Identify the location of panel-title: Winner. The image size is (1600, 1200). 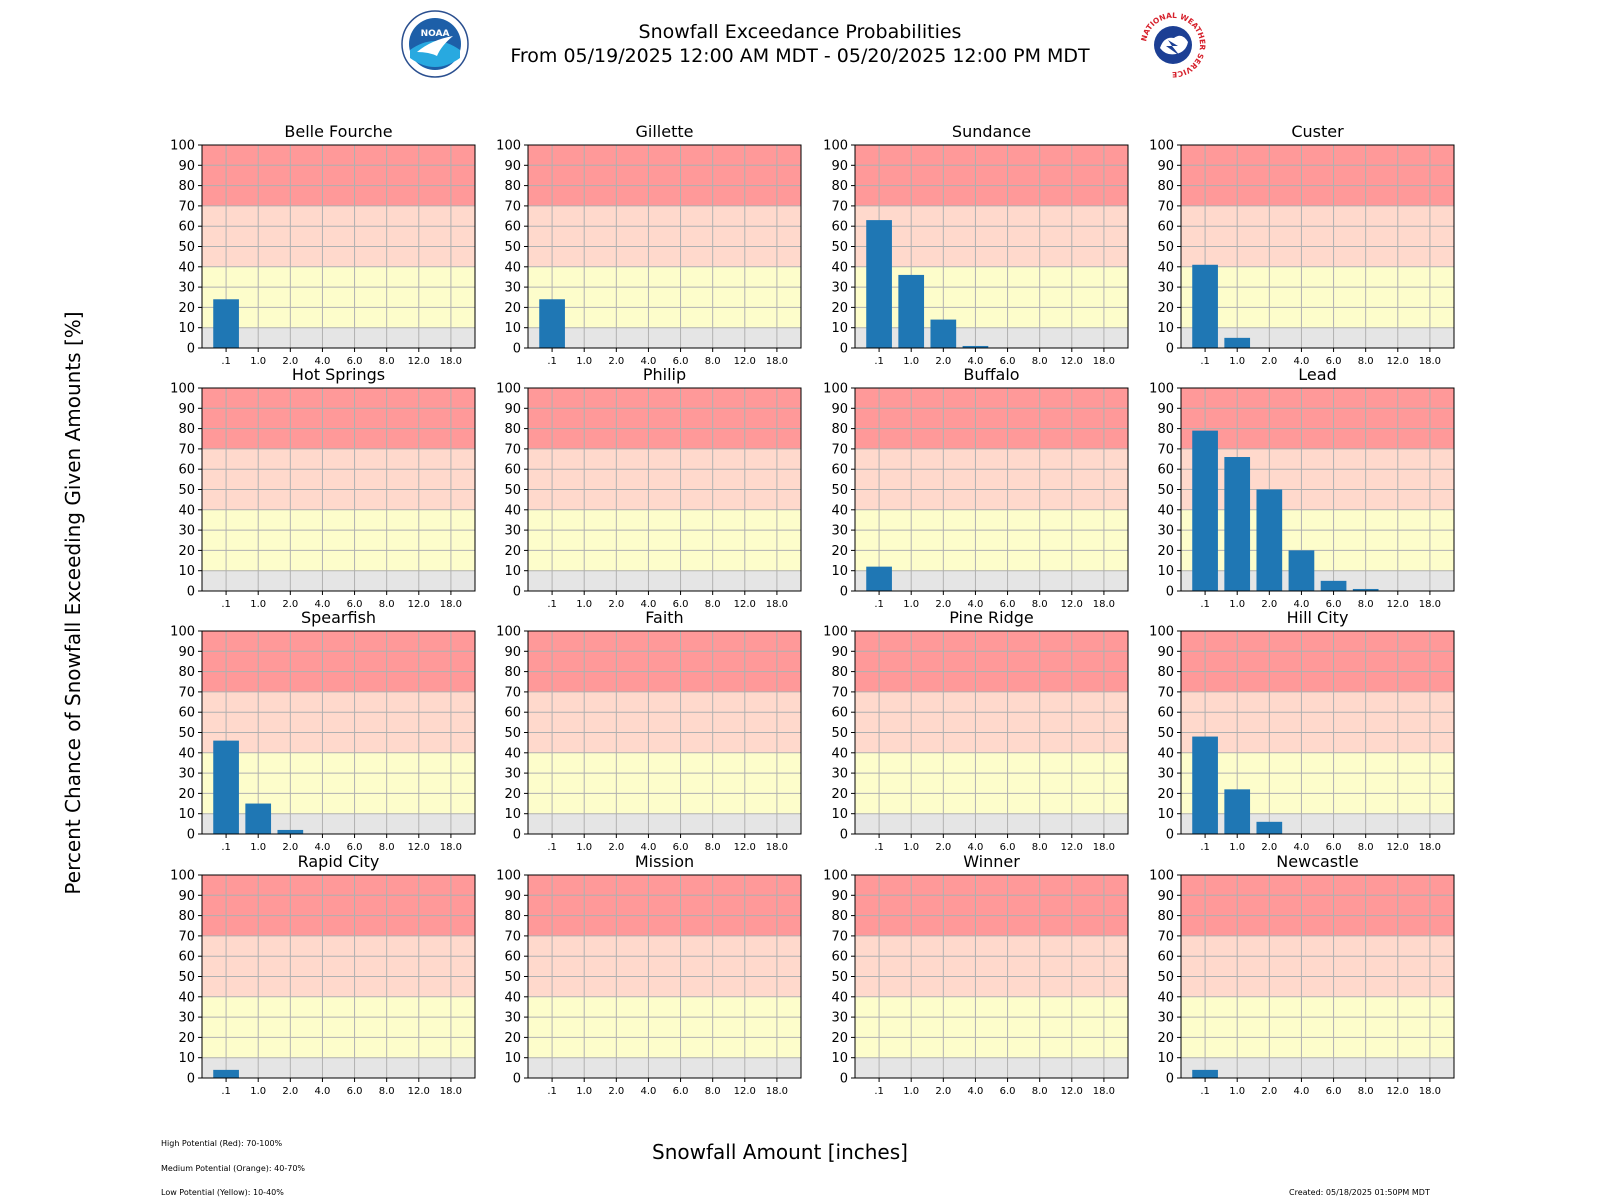
(991, 861).